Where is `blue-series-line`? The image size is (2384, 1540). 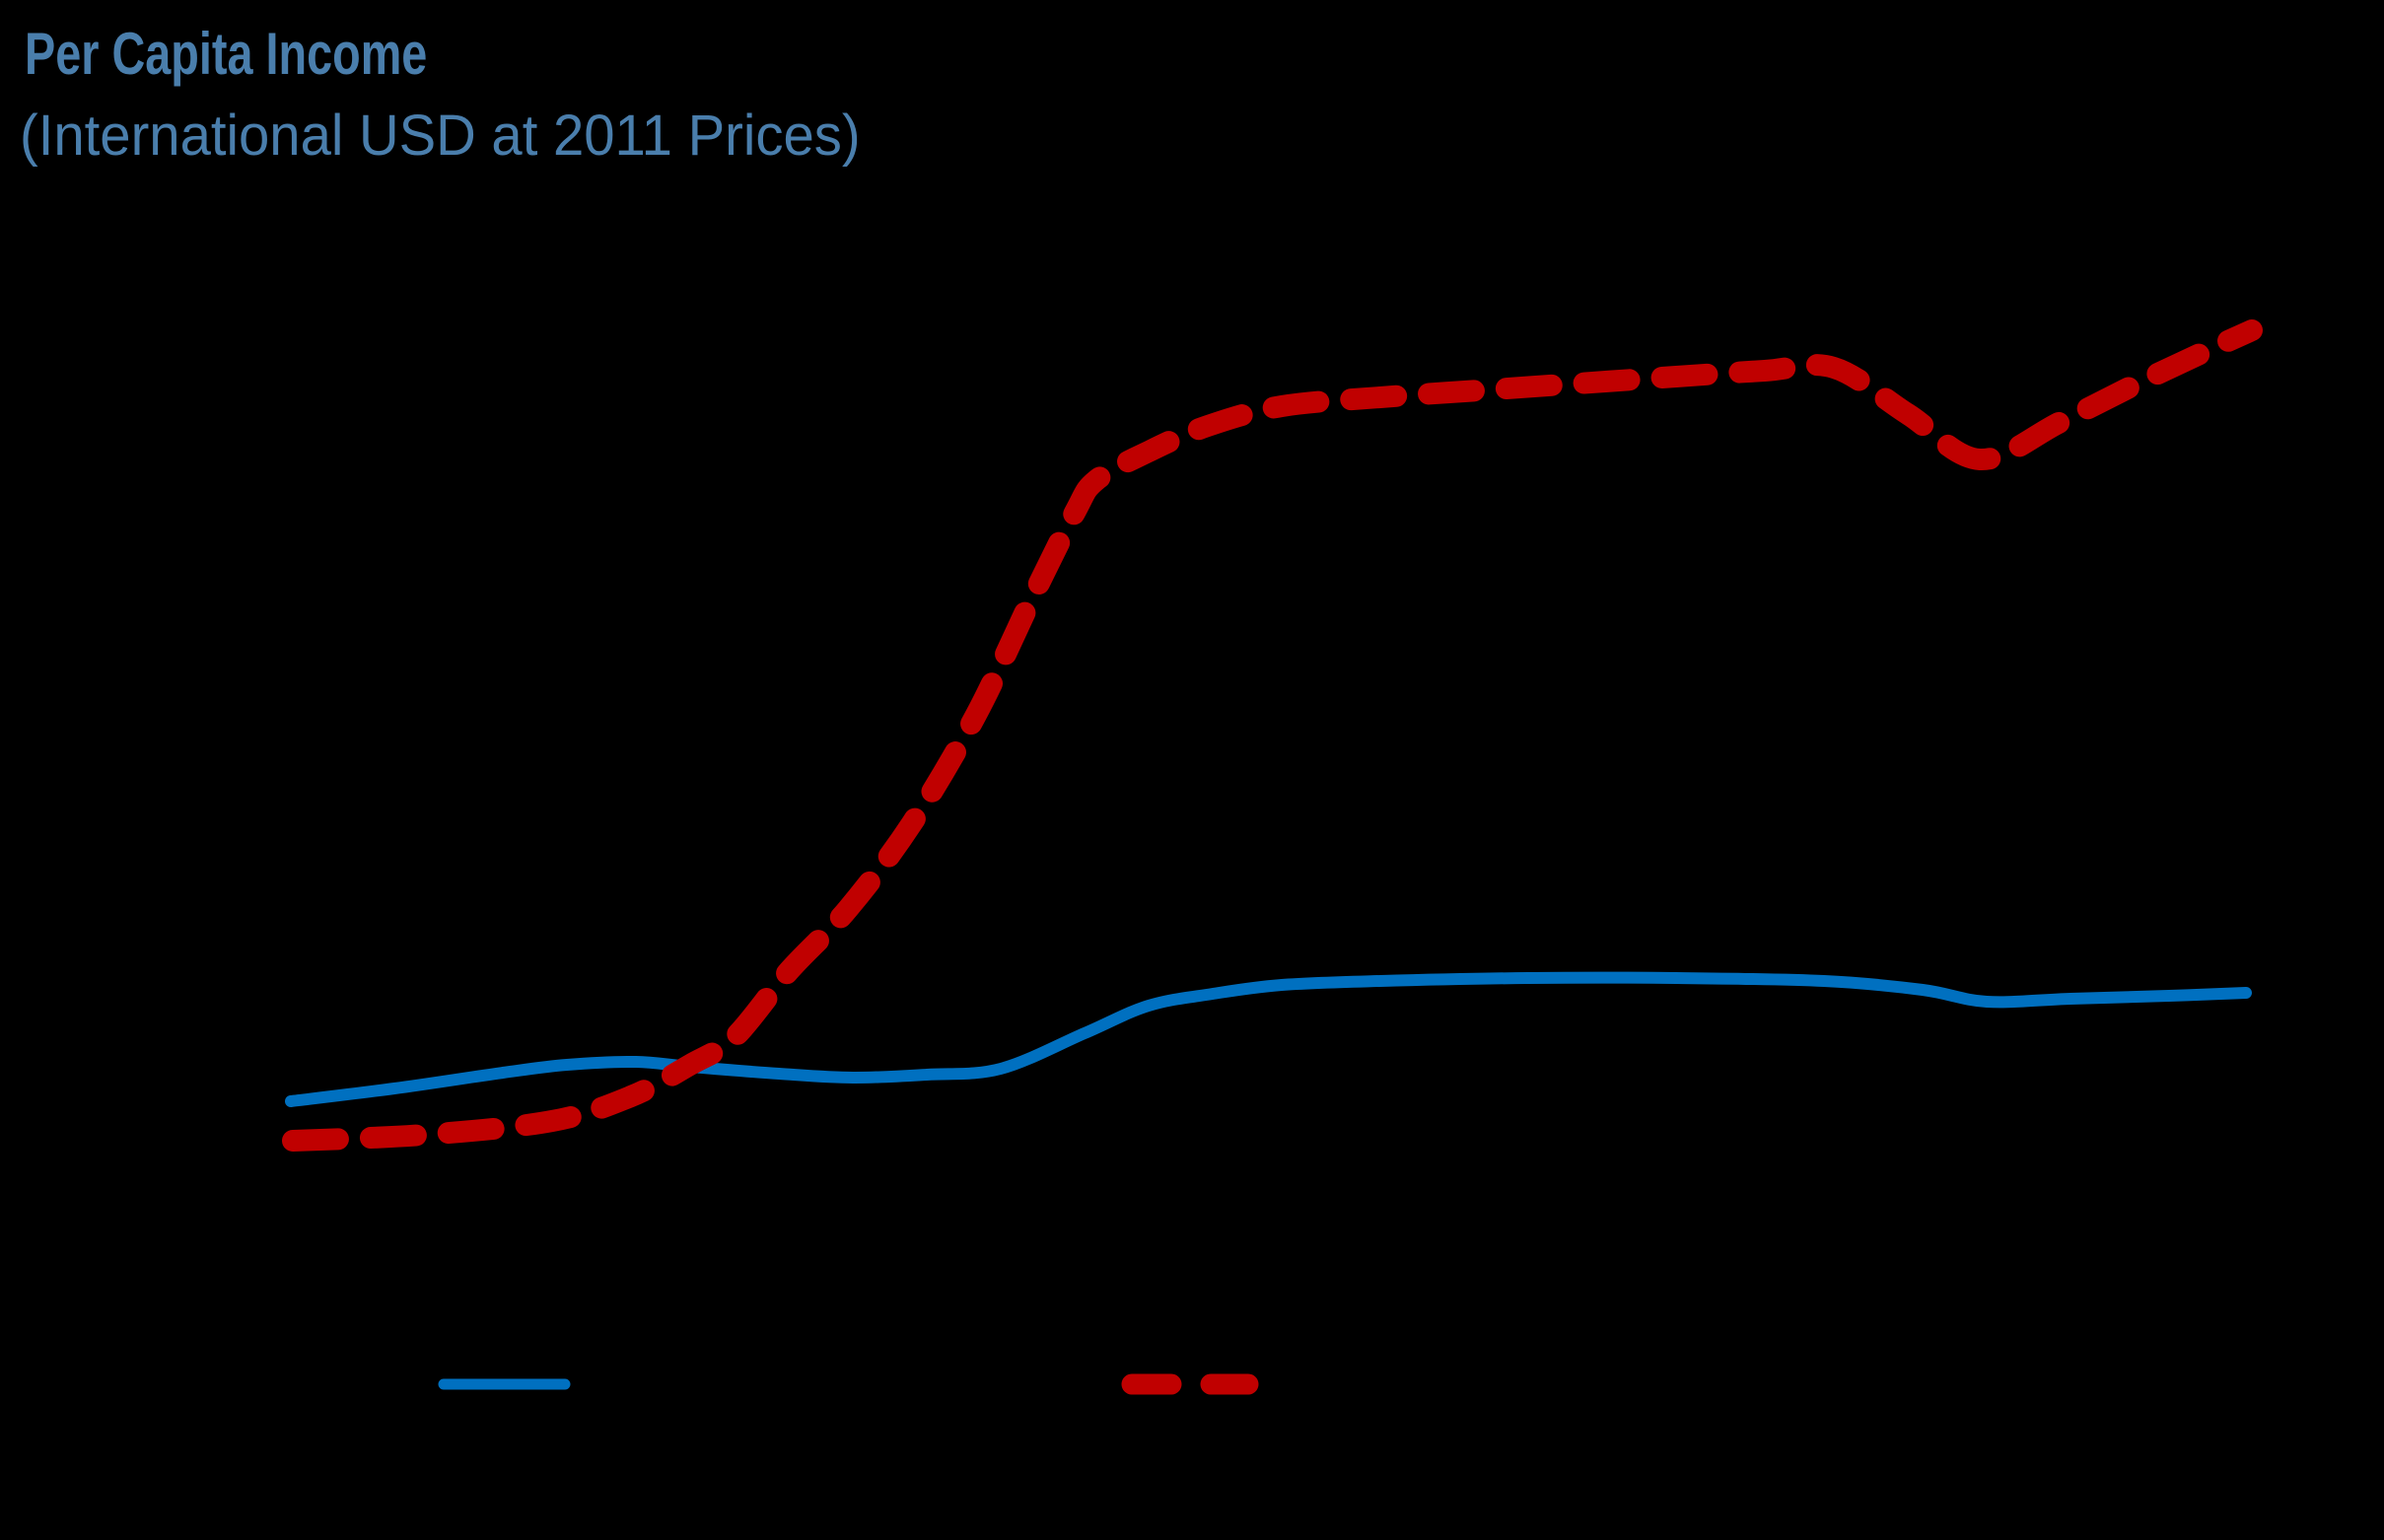
blue-series-line is located at coordinates (1268, 1039).